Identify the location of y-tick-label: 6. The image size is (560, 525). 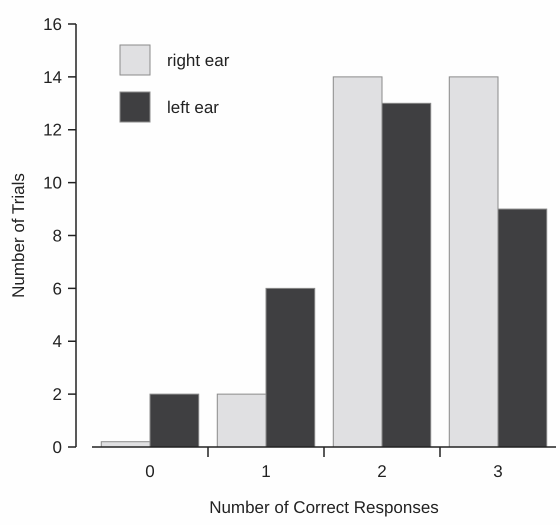
(57, 288).